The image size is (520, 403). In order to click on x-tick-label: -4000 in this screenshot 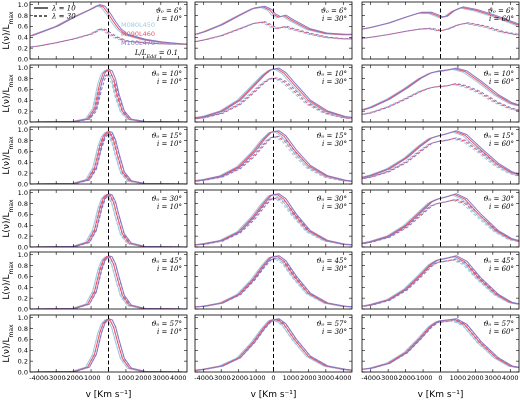, I will do `click(38, 378)`.